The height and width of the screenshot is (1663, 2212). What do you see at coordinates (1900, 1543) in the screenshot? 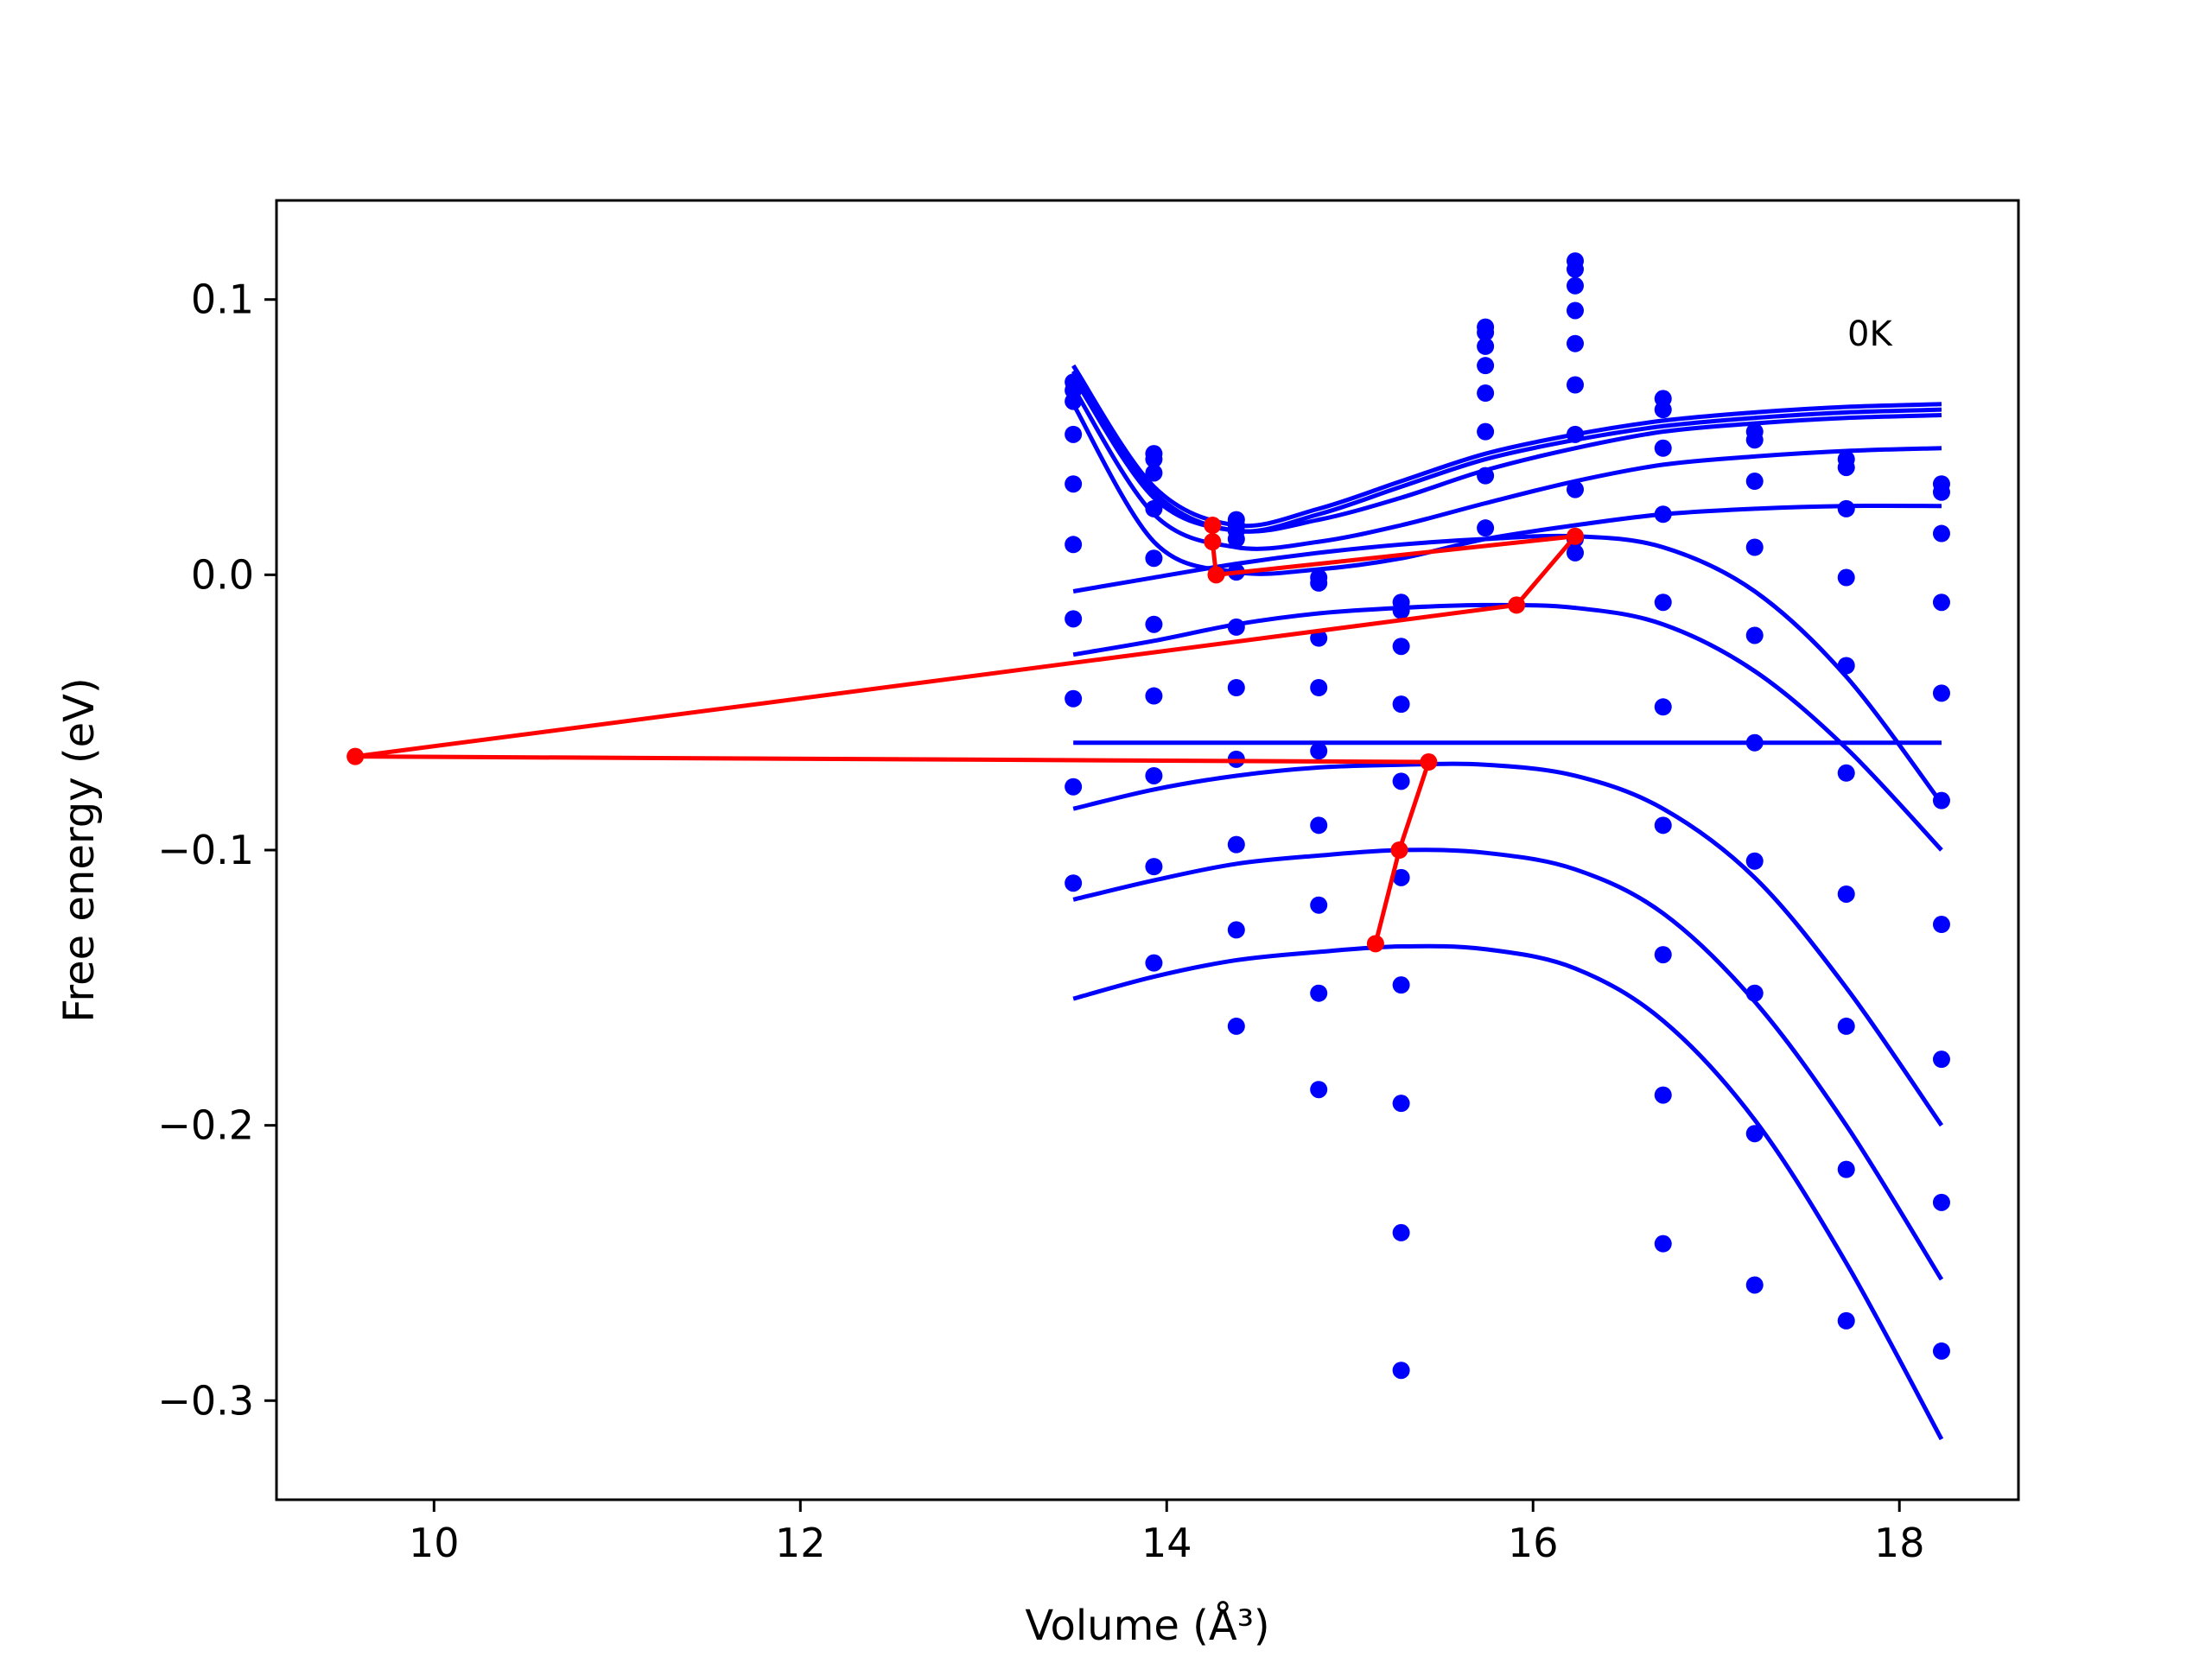
I see `x-tick-label: 18` at bounding box center [1900, 1543].